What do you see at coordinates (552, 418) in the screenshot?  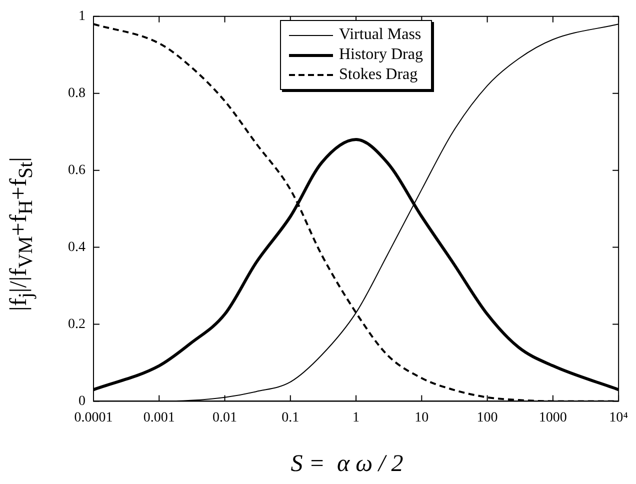 I see `x-tick-label: 1000` at bounding box center [552, 418].